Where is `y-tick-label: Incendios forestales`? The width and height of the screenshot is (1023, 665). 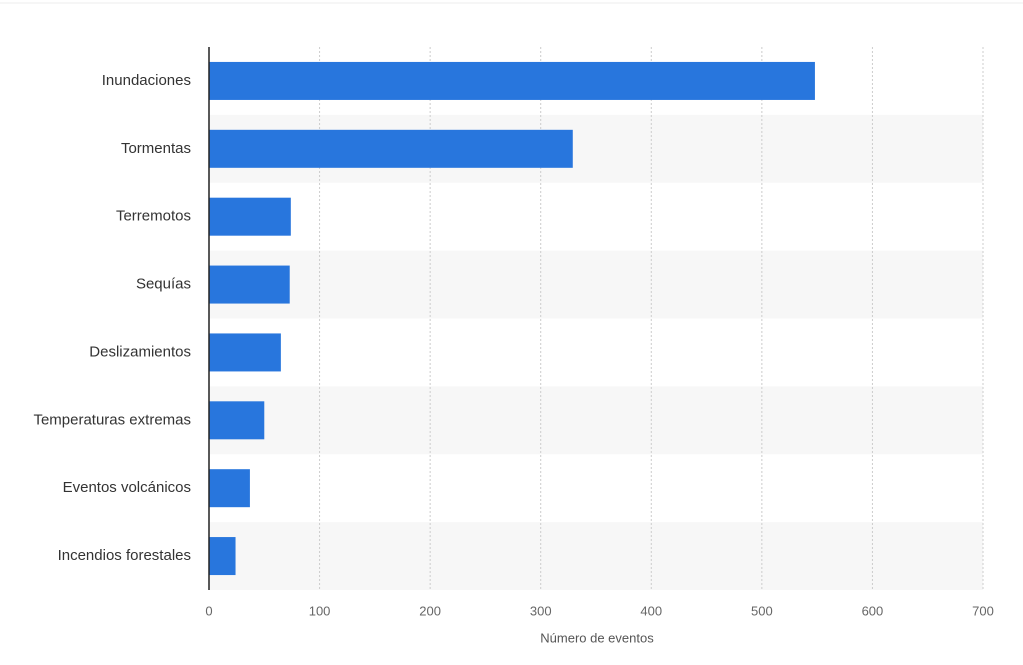
y-tick-label: Incendios forestales is located at coordinates (124, 555).